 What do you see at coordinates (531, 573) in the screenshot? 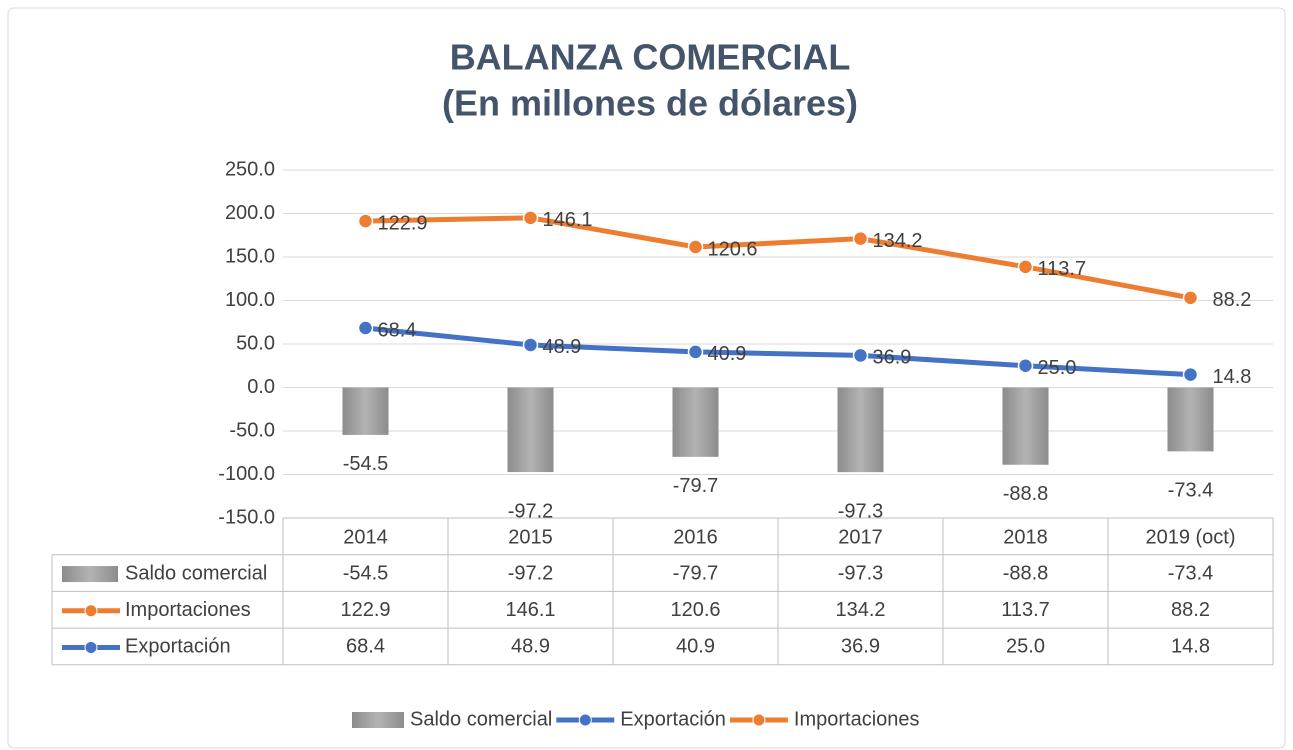
I see `table-cell: -97.2` at bounding box center [531, 573].